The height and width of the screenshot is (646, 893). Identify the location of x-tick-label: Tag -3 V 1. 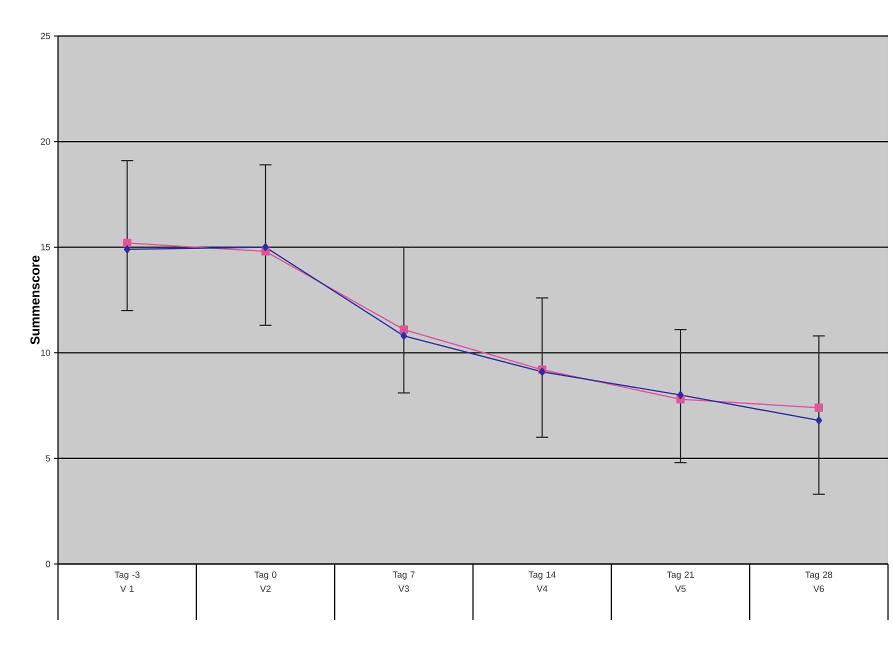
(127, 582).